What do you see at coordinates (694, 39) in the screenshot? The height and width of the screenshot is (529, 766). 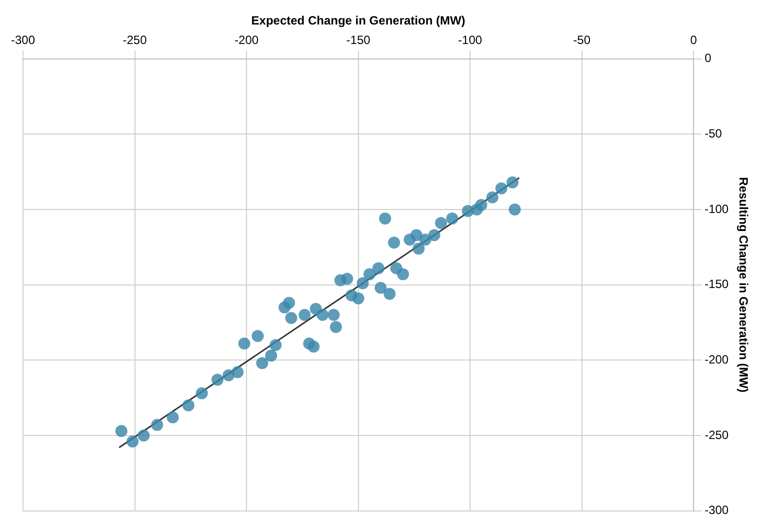 I see `x-tick-label: 0` at bounding box center [694, 39].